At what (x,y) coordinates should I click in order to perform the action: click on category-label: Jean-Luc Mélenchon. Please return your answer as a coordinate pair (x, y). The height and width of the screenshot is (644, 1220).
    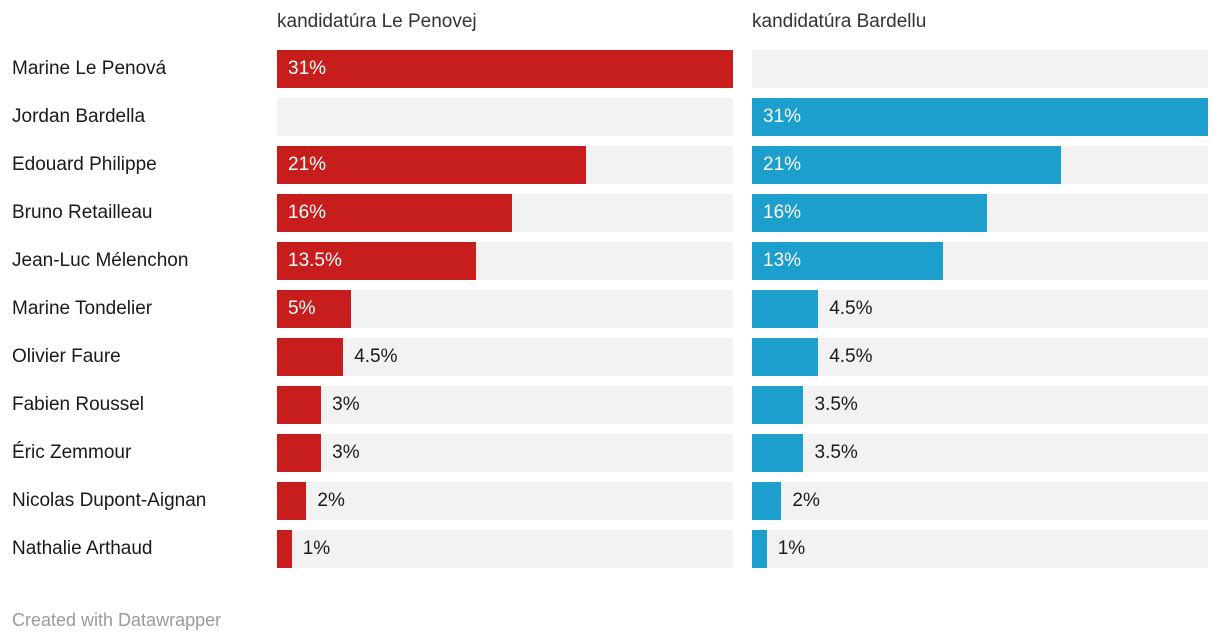
    Looking at the image, I should click on (100, 260).